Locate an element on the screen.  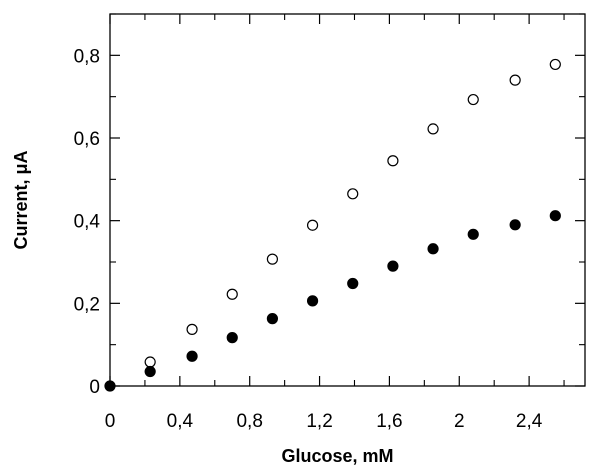
y-tick-label: 0,8 is located at coordinates (87, 56).